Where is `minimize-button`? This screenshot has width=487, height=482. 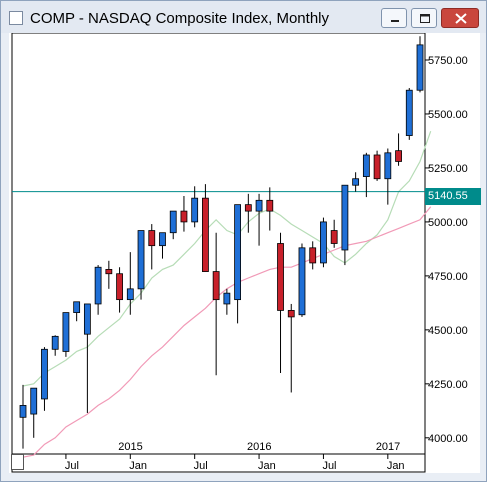 minimize-button is located at coordinates (394, 18).